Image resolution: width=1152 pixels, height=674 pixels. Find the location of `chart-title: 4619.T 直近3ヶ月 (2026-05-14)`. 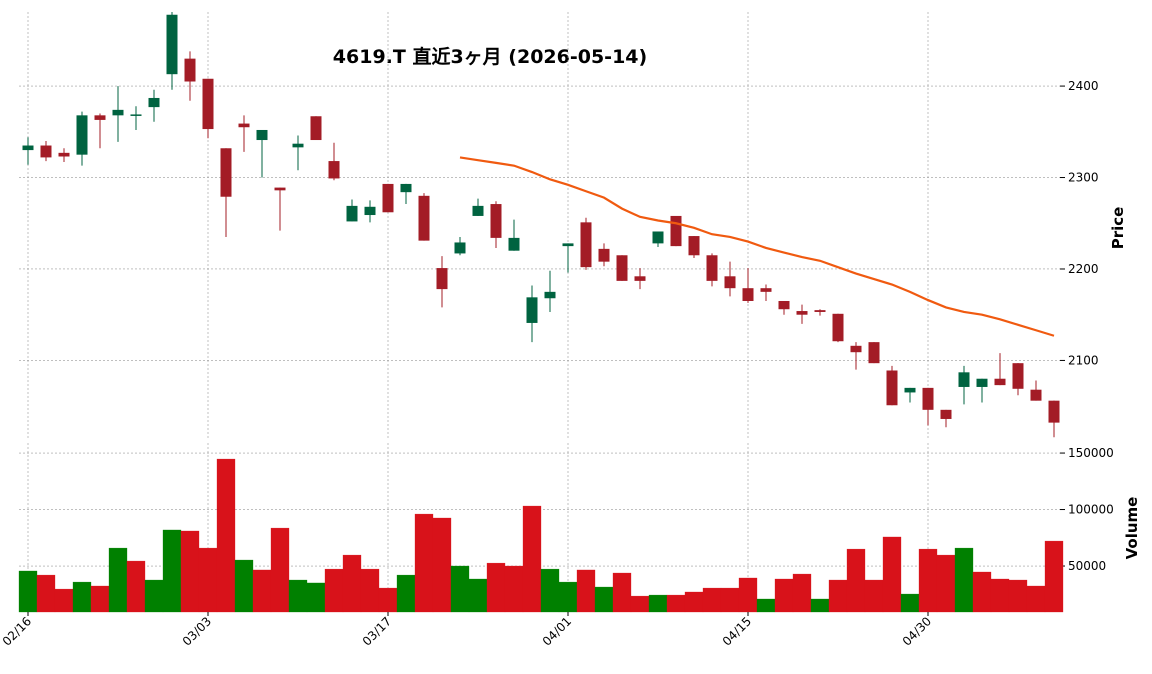

chart-title: 4619.T 直近3ヶ月 (2026-05-14) is located at coordinates (490, 56).